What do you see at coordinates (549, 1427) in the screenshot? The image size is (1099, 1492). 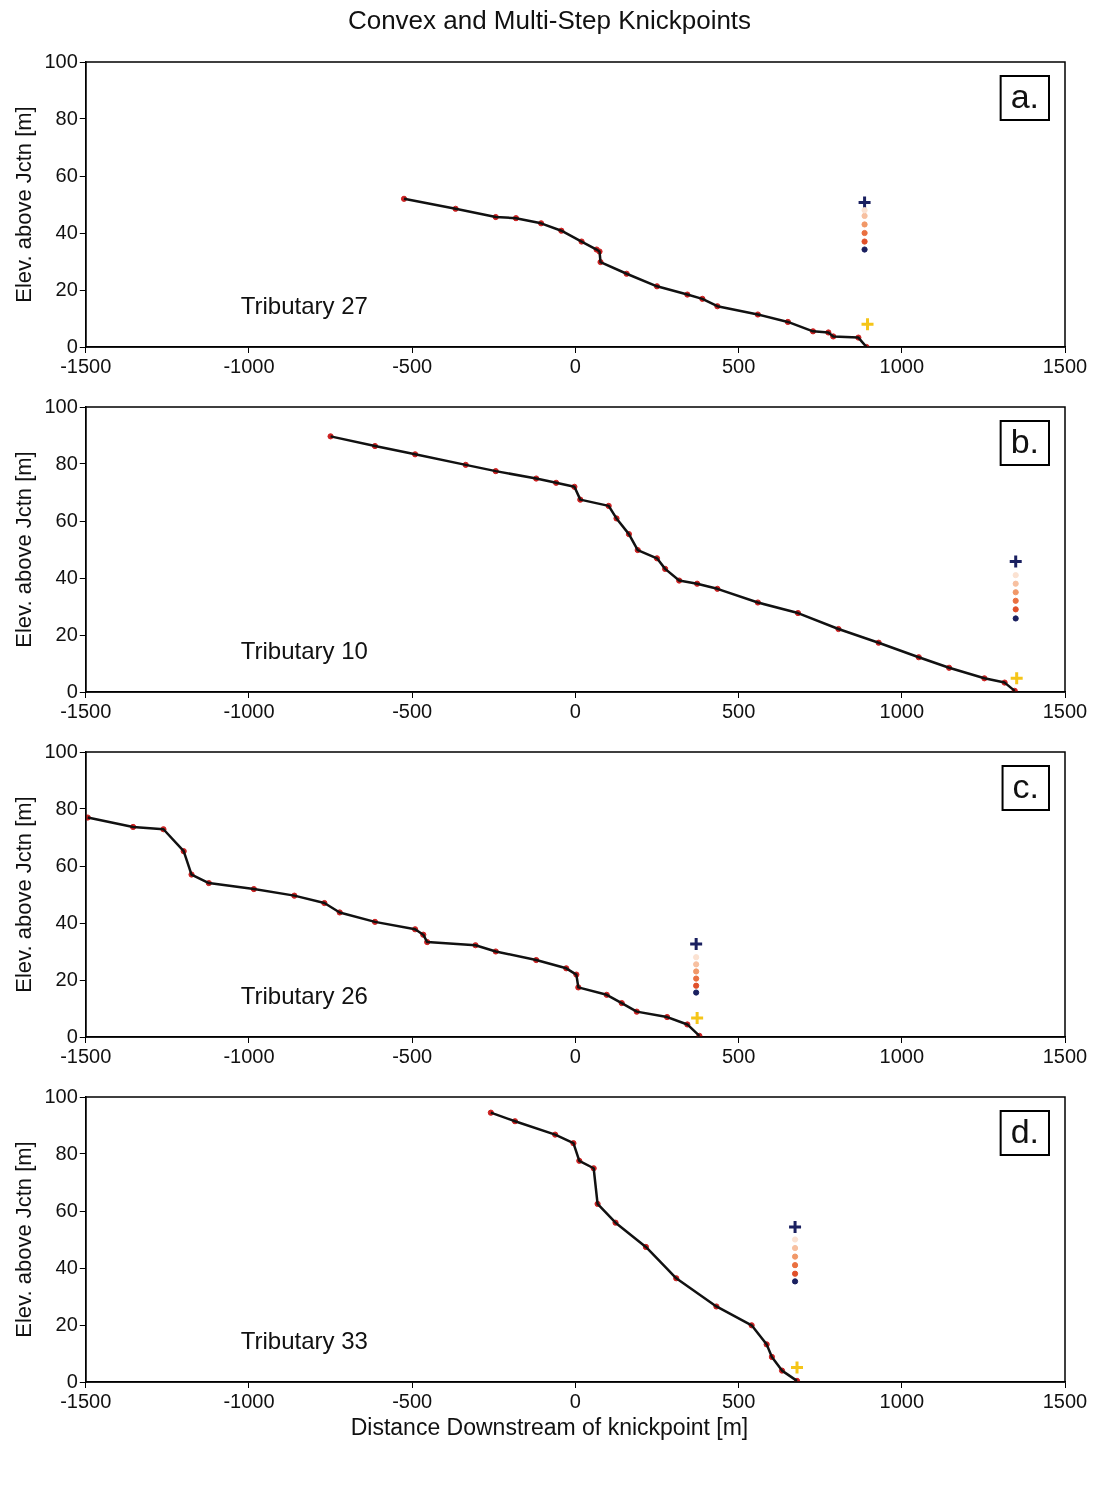 I see `x-axis-title: Distance Downstream of knickpoint [m]` at bounding box center [549, 1427].